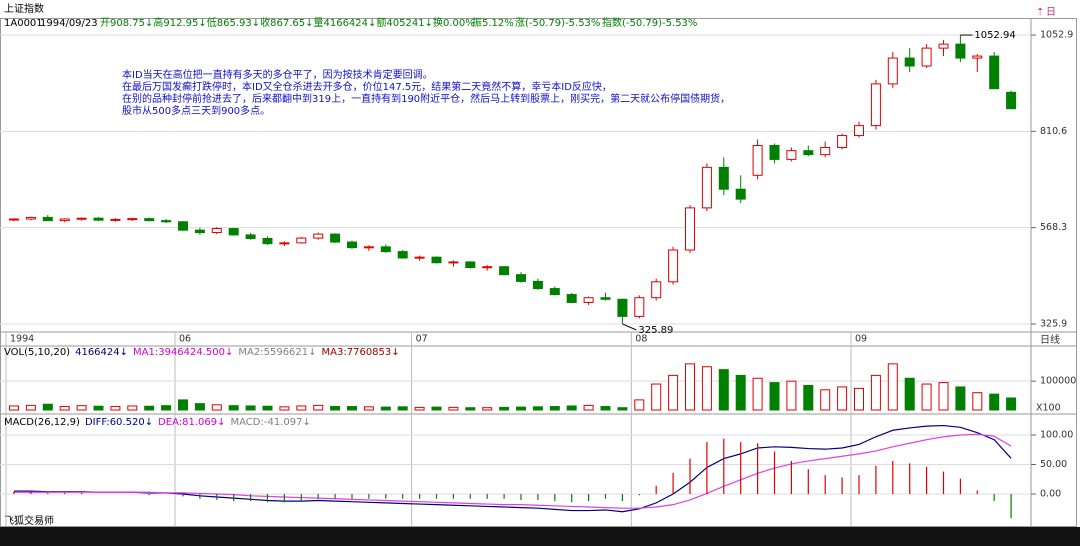 This screenshot has width=1080, height=546. What do you see at coordinates (422, 339) in the screenshot?
I see `x-tick-label: 07` at bounding box center [422, 339].